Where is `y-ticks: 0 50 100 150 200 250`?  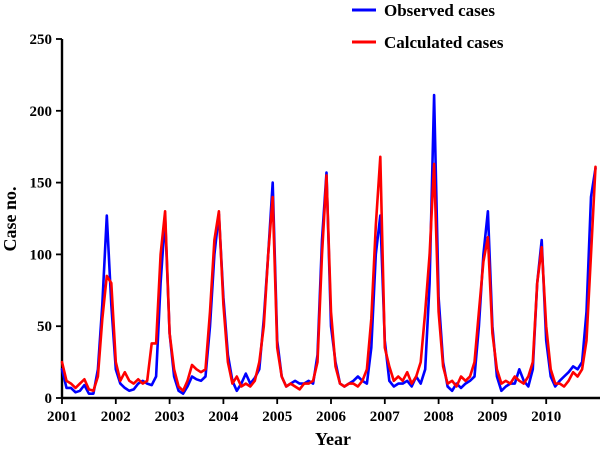 y-ticks: 0 50 100 150 200 250 is located at coordinates (46, 219).